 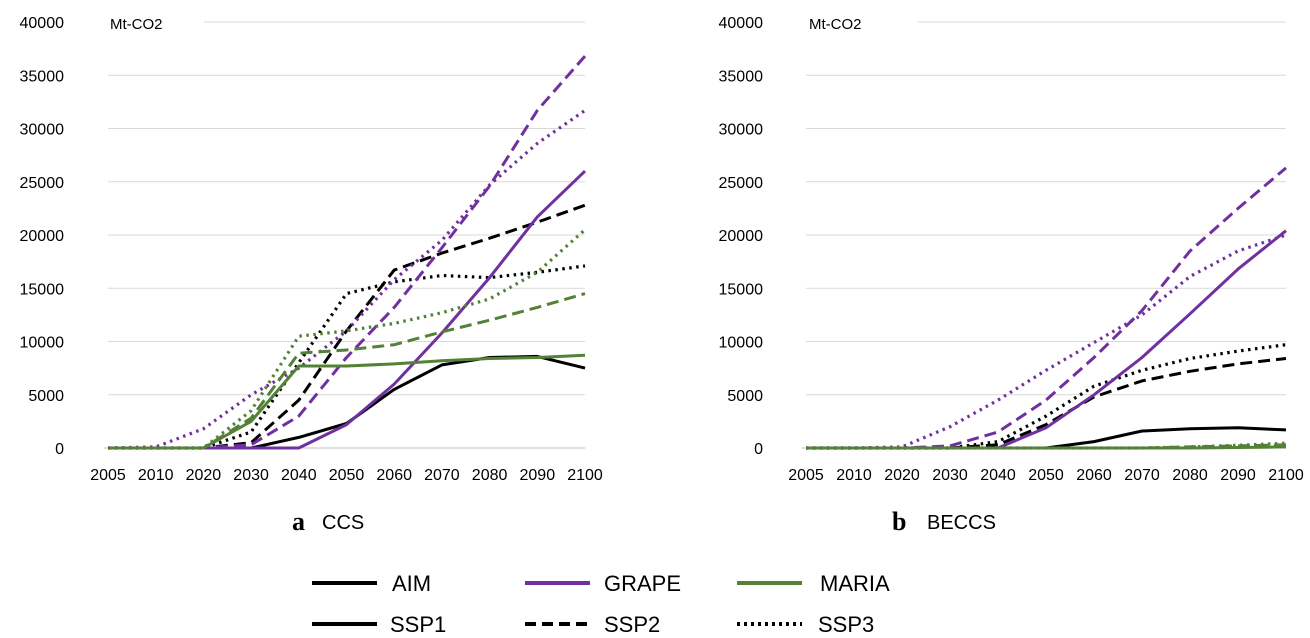 I want to click on panel-a-y-tick-label: 10000, so click(x=42, y=343).